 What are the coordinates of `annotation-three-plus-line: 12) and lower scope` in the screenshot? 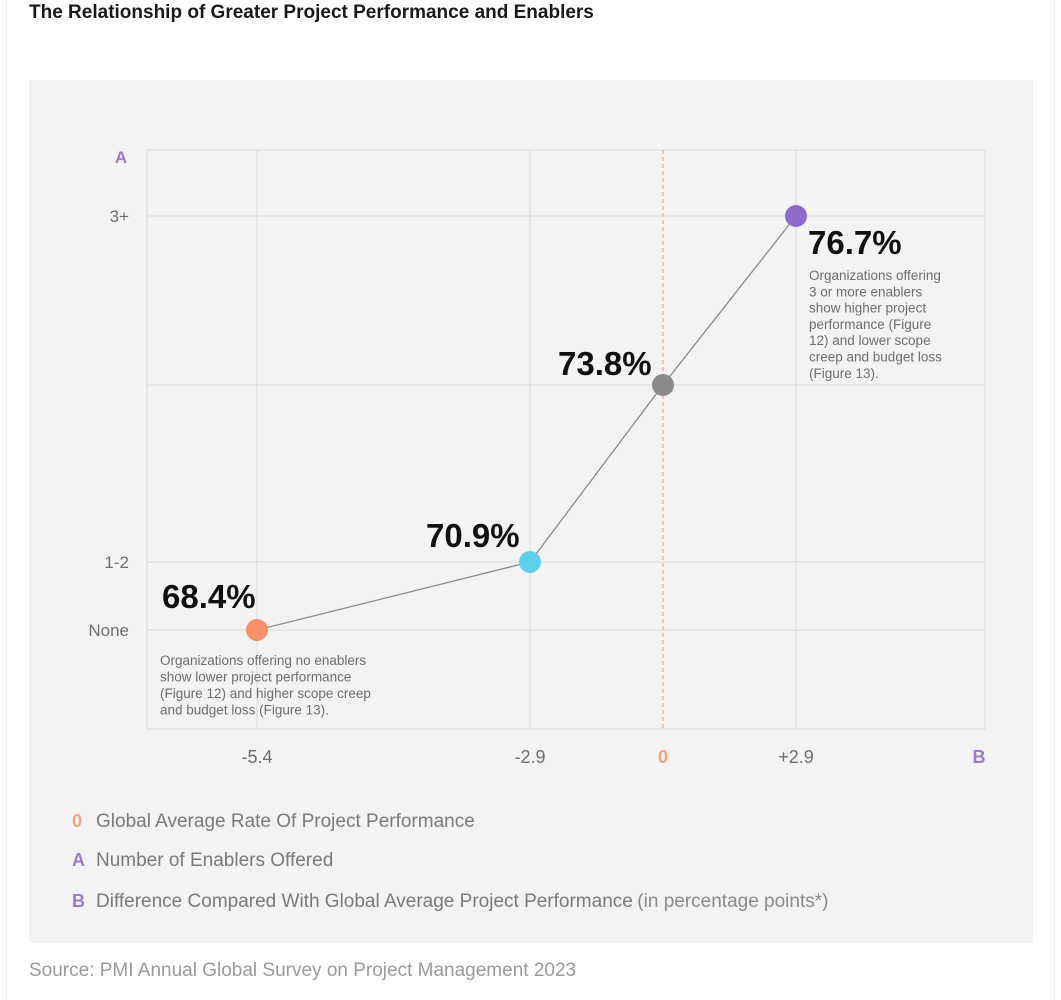 It's located at (870, 340).